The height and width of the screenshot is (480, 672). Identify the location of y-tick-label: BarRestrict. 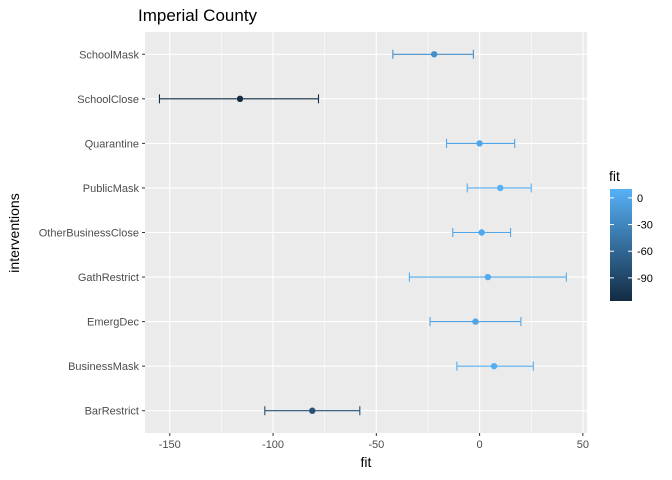
(112, 412).